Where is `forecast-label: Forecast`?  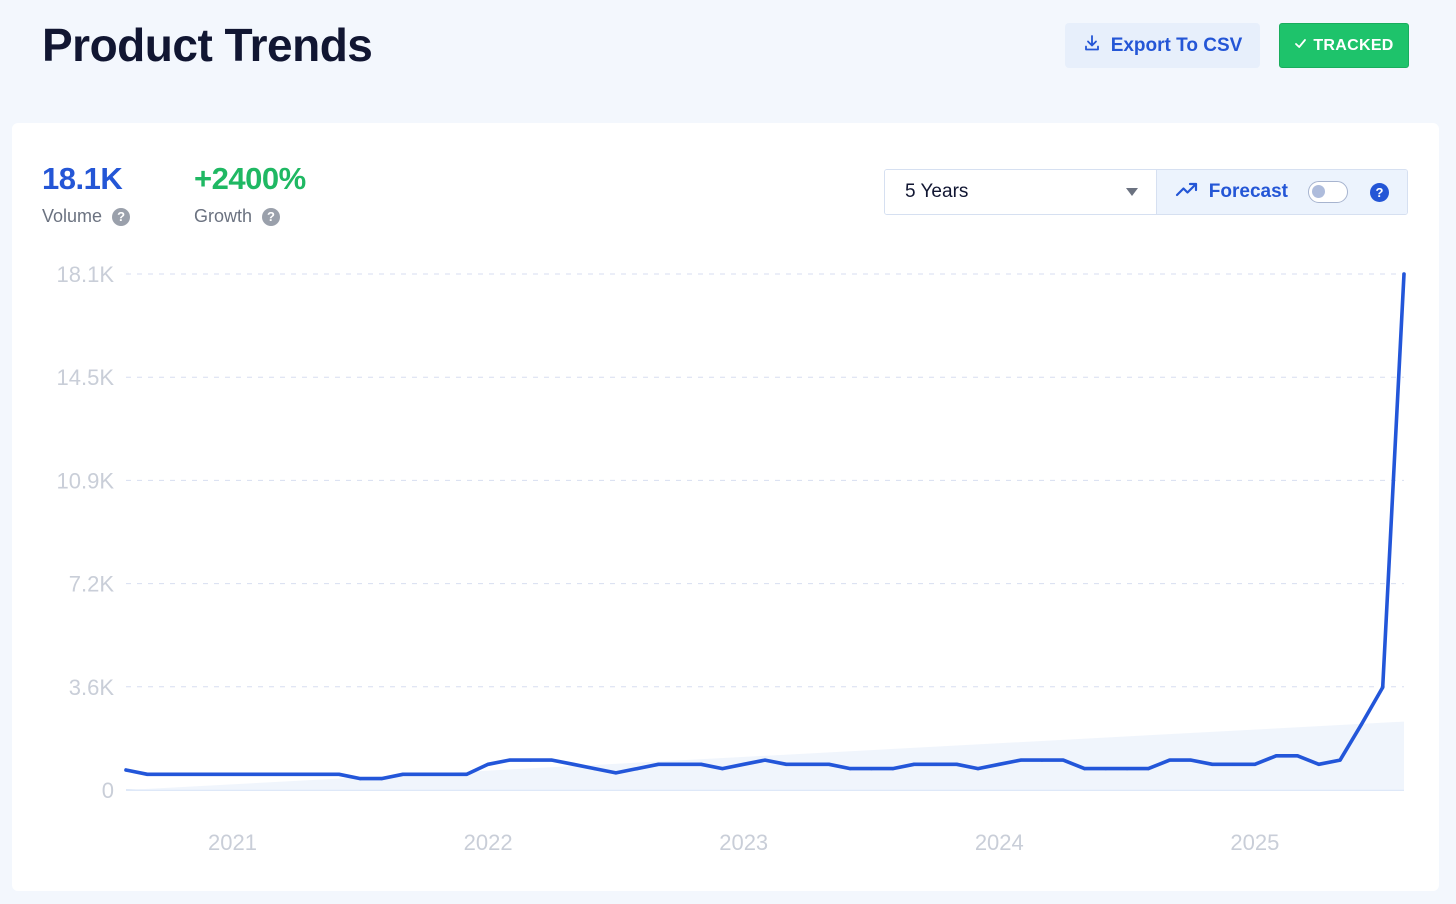
forecast-label: Forecast is located at coordinates (1248, 191).